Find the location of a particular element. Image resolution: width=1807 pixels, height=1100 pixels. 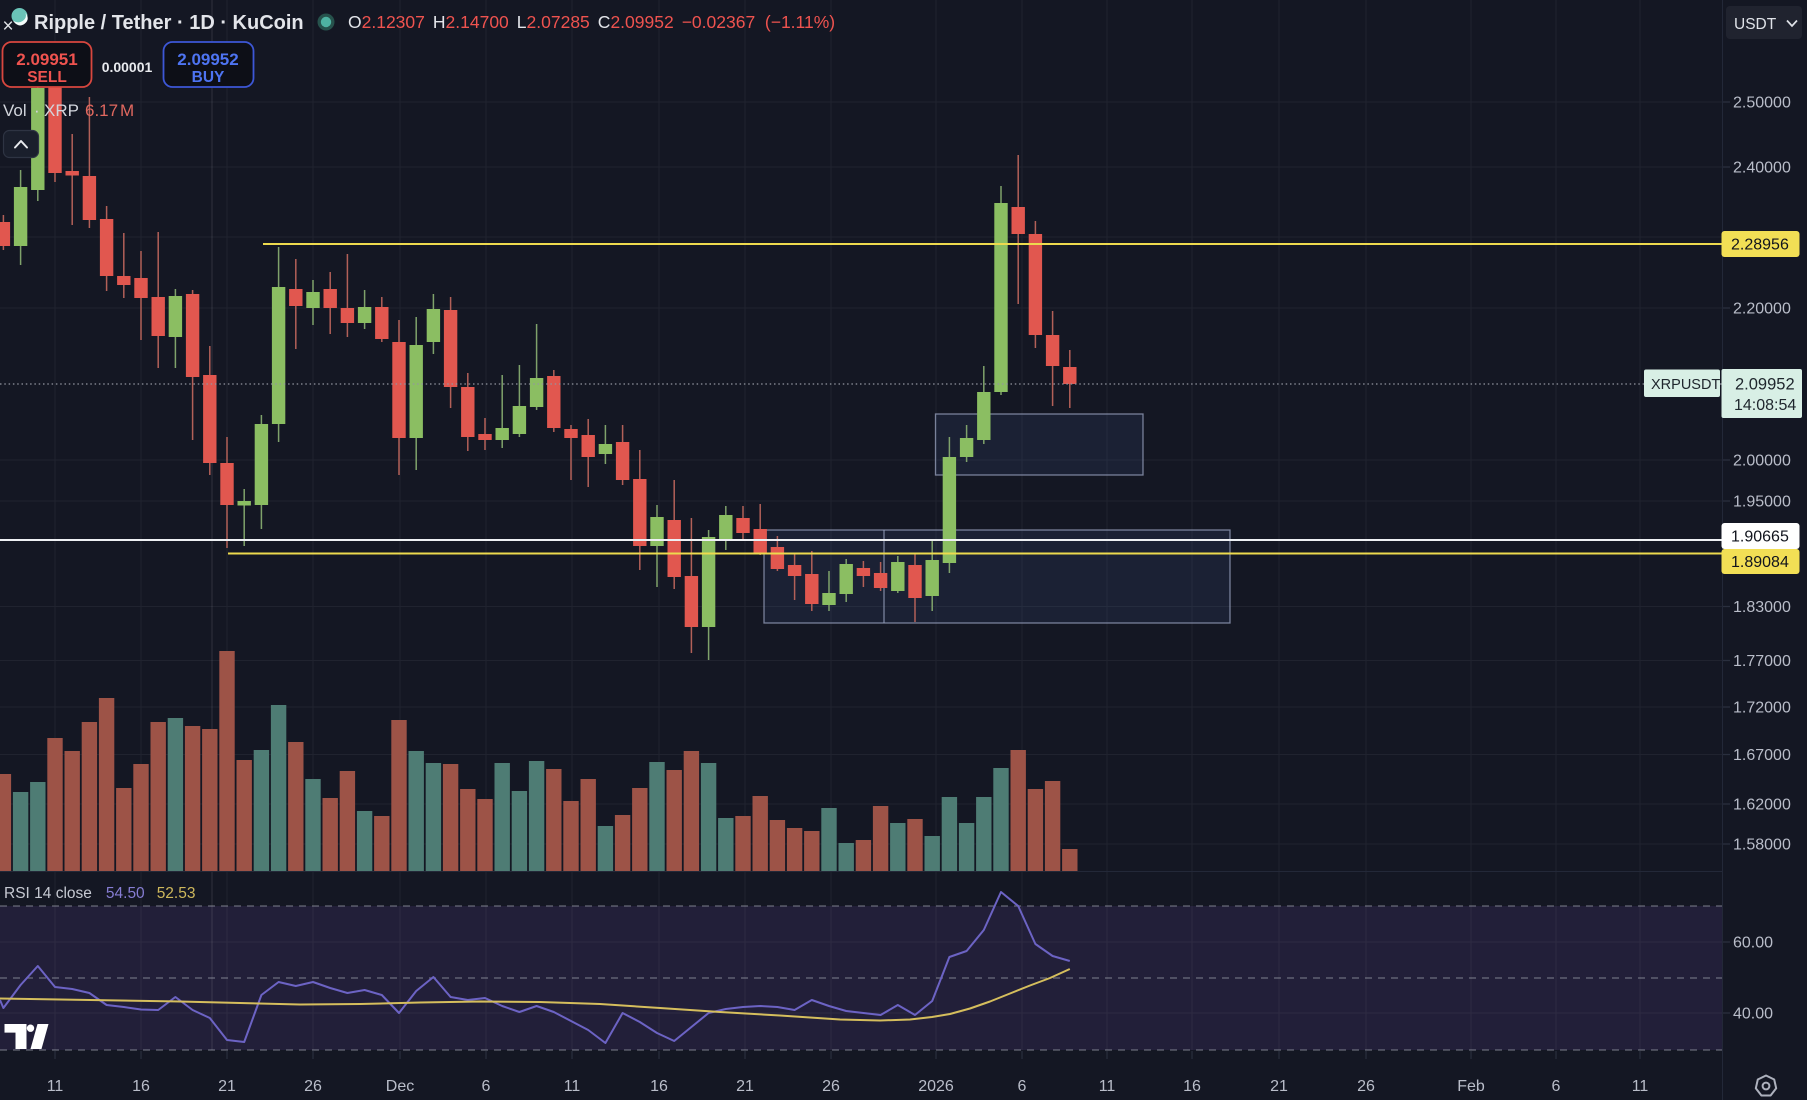

svg-text: 1.89084 is located at coordinates (1760, 562).